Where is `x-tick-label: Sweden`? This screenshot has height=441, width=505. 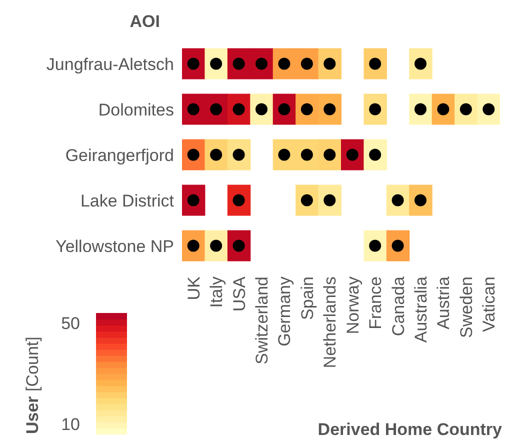 x-tick-label: Sweden is located at coordinates (466, 307).